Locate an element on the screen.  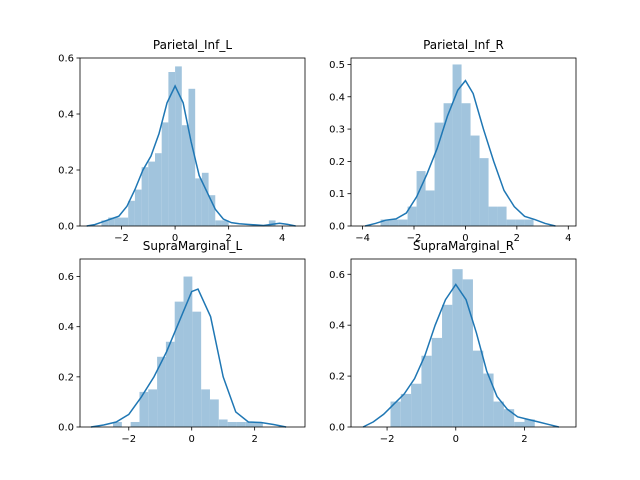
subplot-title: Parietal_Inf_R is located at coordinates (463, 45).